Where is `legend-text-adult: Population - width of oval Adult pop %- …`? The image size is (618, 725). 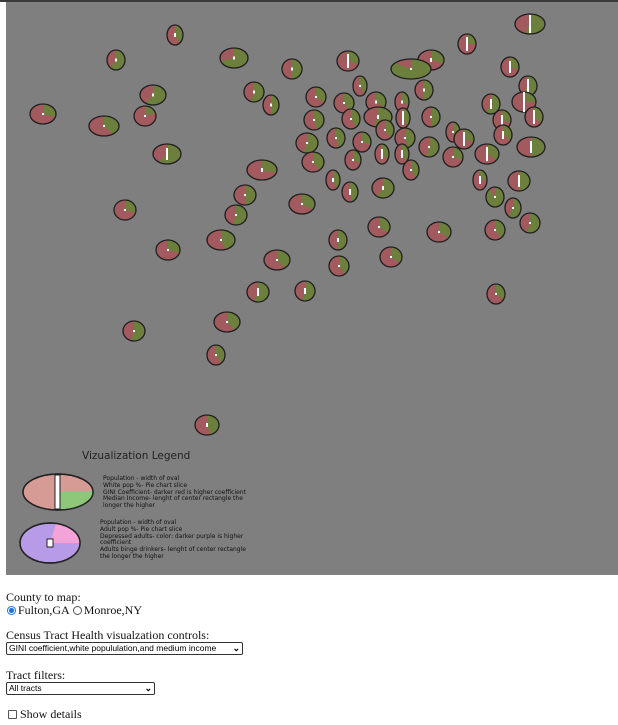 legend-text-adult: Population - width of oval Adult pop %- … is located at coordinates (173, 539).